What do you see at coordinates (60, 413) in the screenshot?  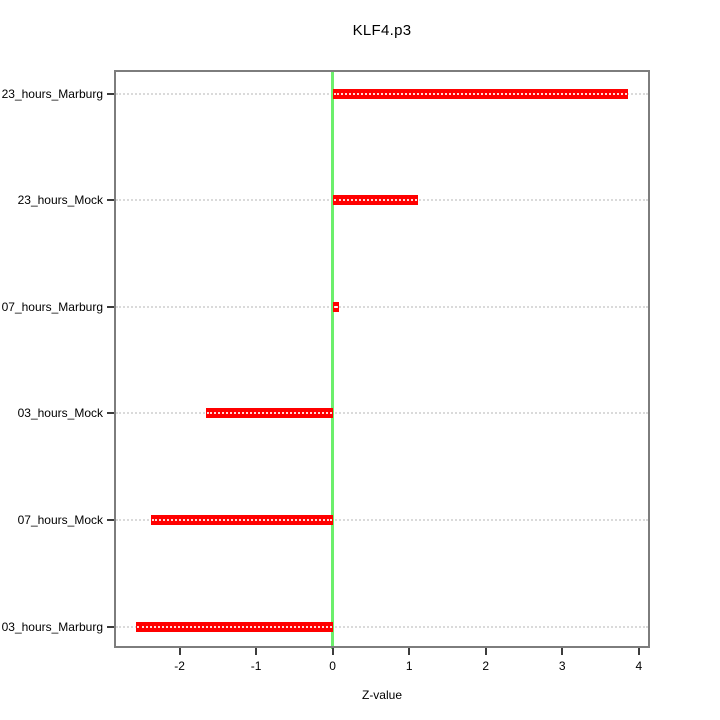 I see `y-axis-label: 03_hours_Mock` at bounding box center [60, 413].